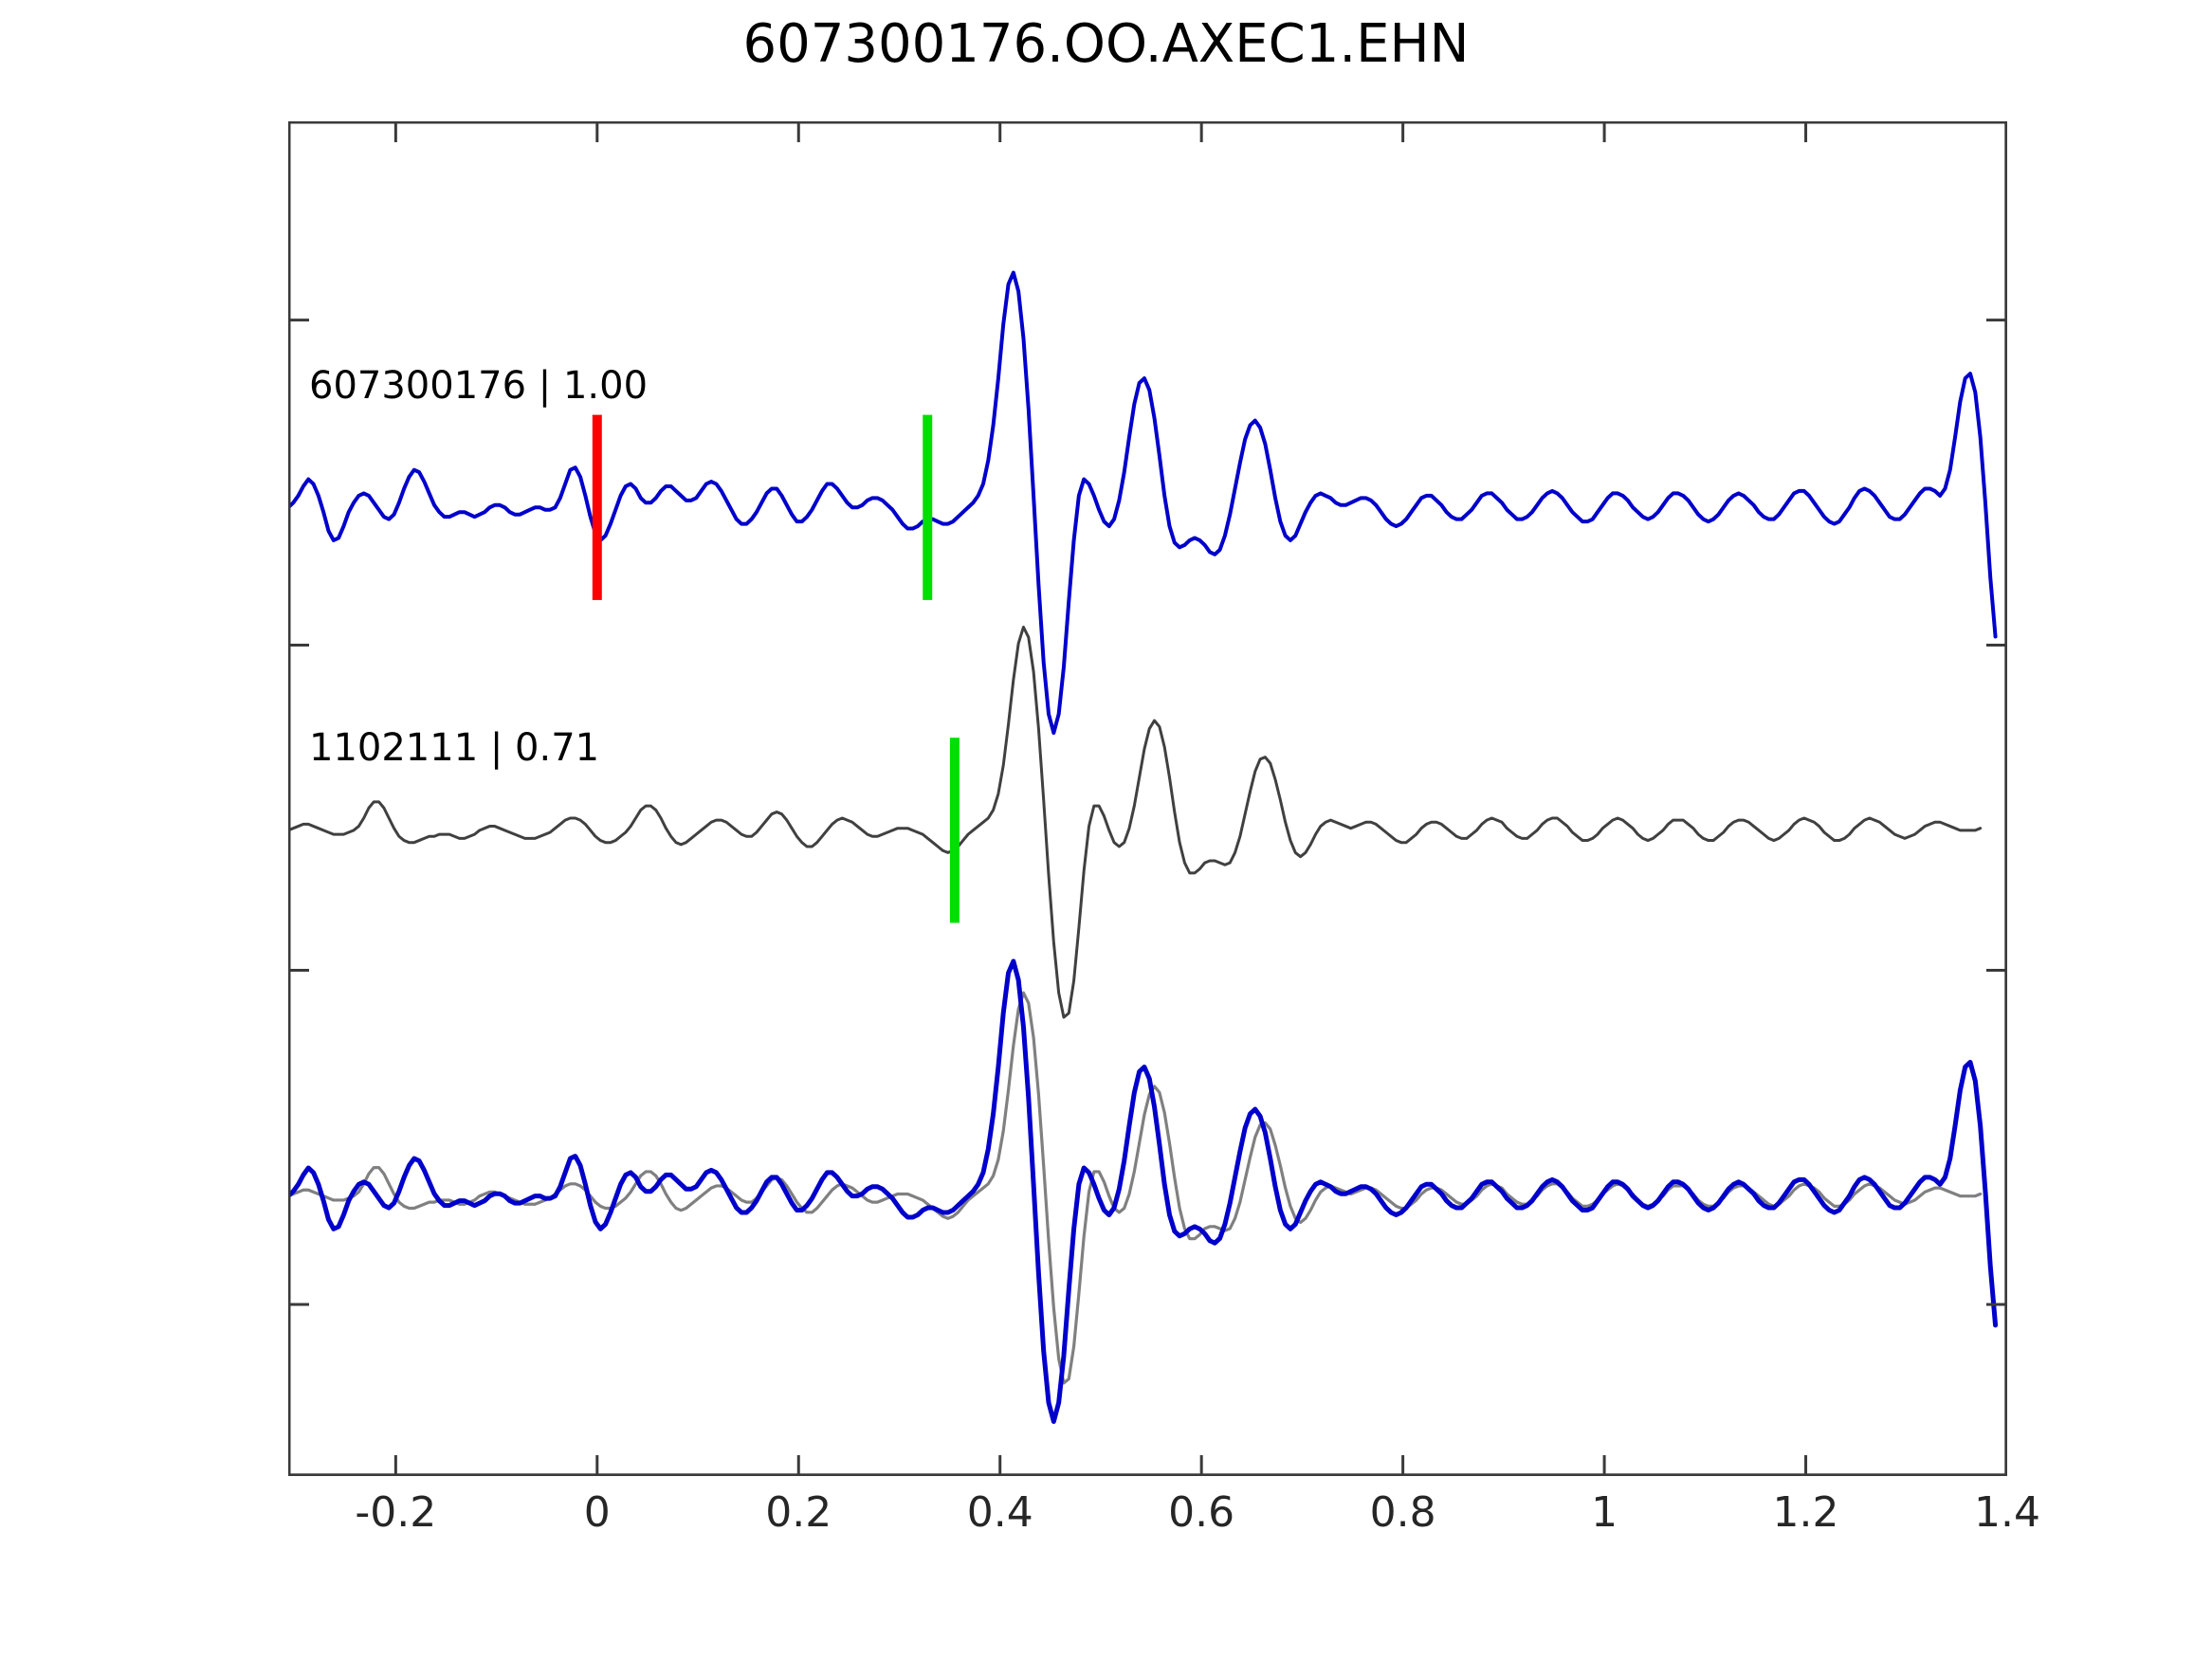  Describe the element at coordinates (1402, 1512) in the screenshot. I see `x-tick-label: 0.8` at that location.